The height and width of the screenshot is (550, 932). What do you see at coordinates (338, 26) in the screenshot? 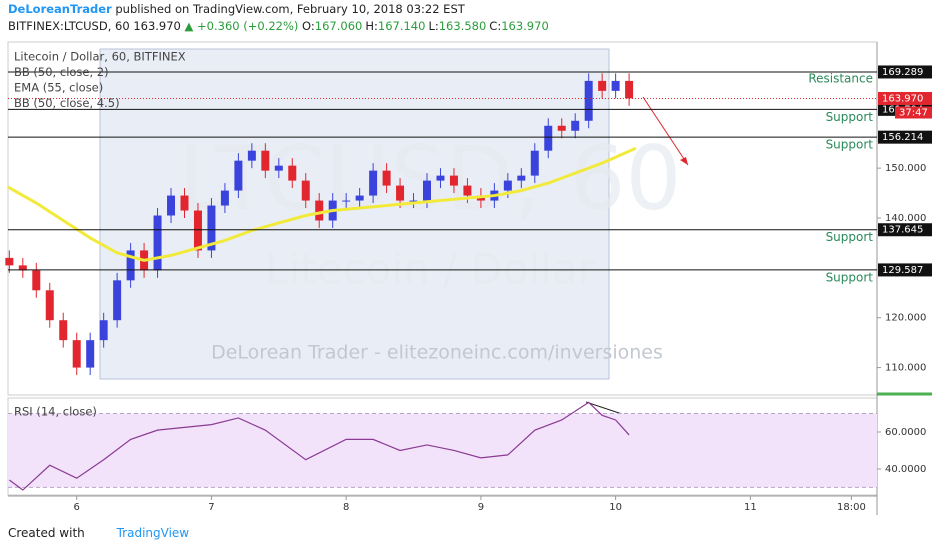
I see `ohlc-value: 167.060` at bounding box center [338, 26].